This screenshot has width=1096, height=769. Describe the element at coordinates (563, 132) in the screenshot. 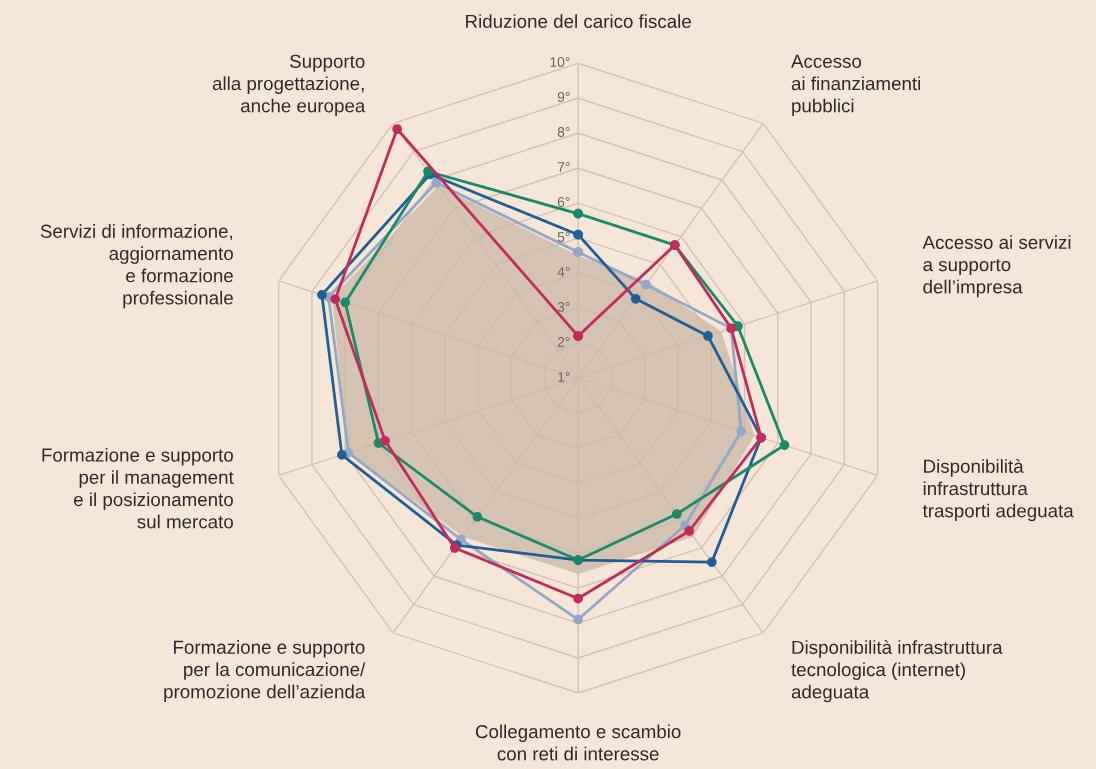

I see `y-tick-label: 8°` at that location.